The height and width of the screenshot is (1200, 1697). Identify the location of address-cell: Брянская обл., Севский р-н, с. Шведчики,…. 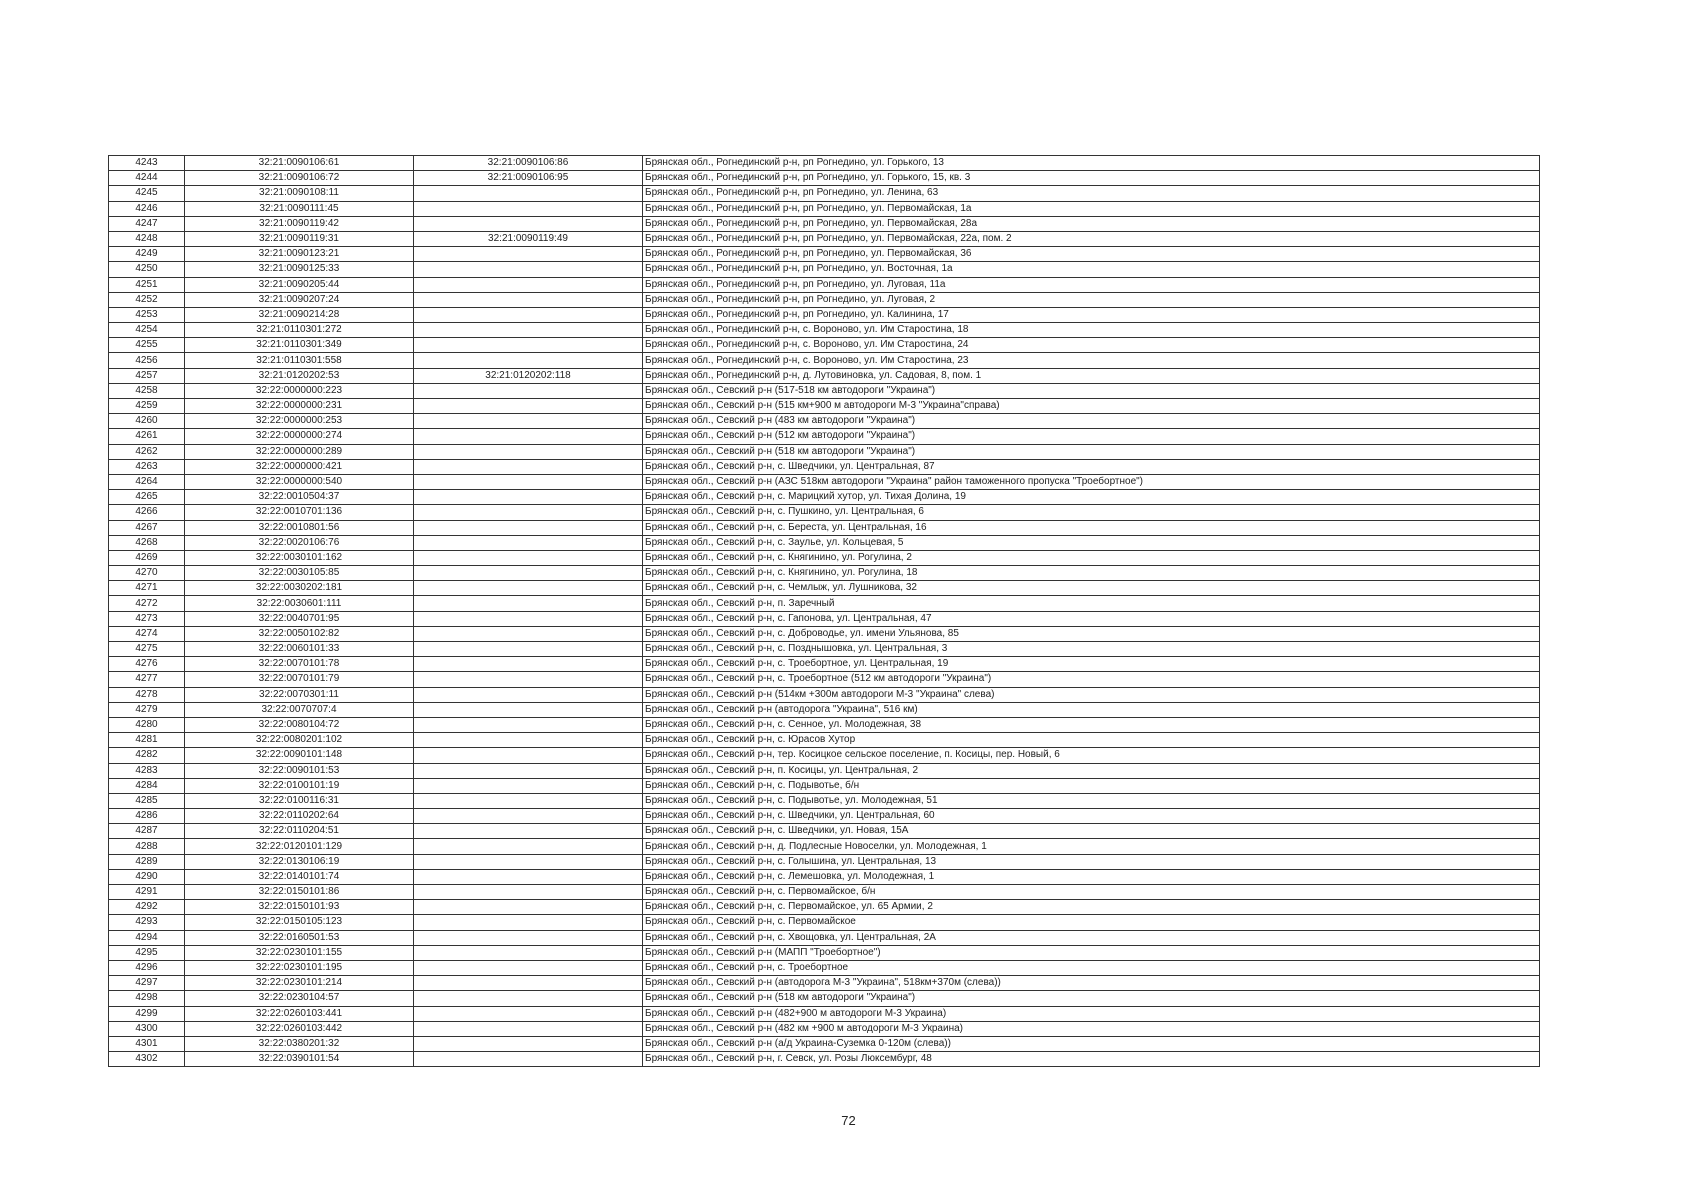
(1091, 831).